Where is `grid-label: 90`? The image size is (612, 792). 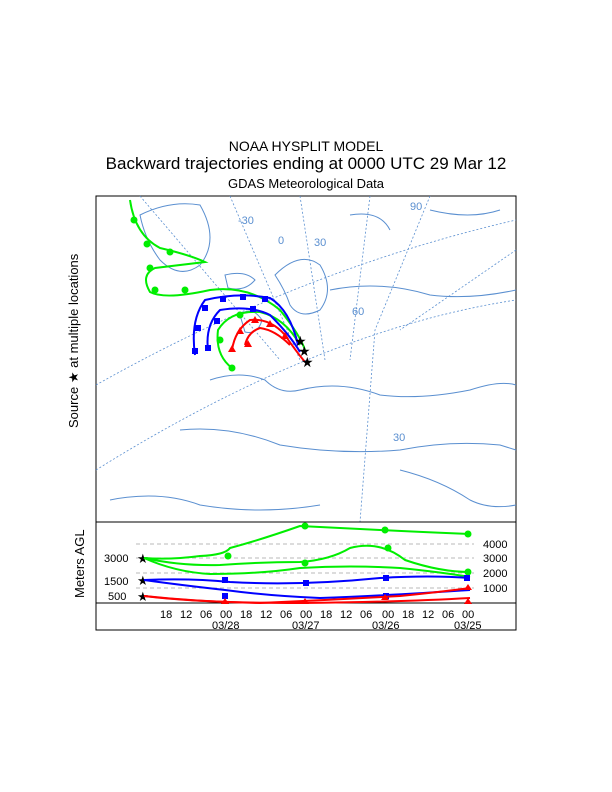 grid-label: 90 is located at coordinates (416, 207).